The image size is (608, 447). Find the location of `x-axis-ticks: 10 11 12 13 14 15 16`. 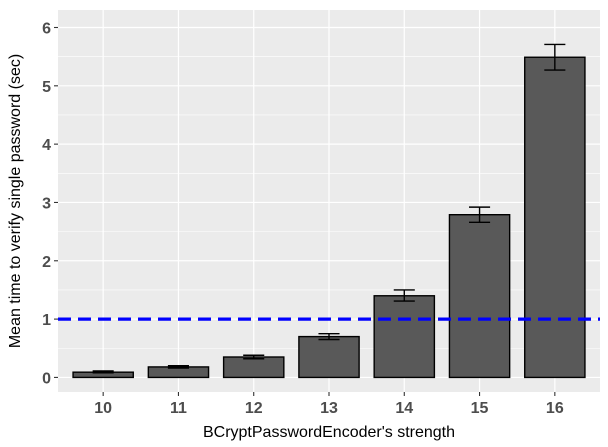

x-axis-ticks: 10 11 12 13 14 15 16 is located at coordinates (329, 404).